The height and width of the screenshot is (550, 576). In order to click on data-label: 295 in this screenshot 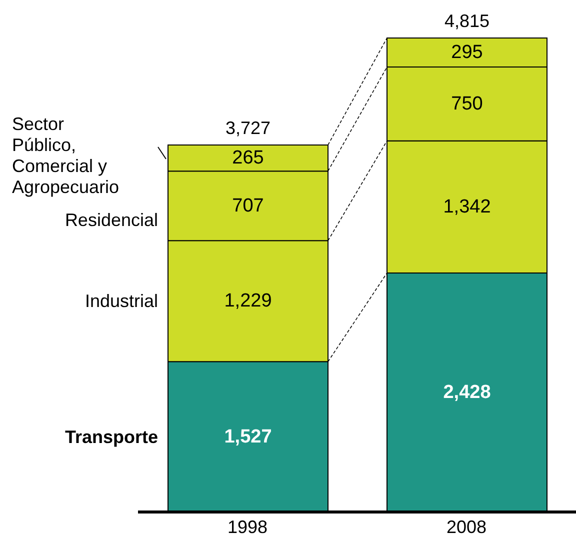, I will do `click(467, 52)`.